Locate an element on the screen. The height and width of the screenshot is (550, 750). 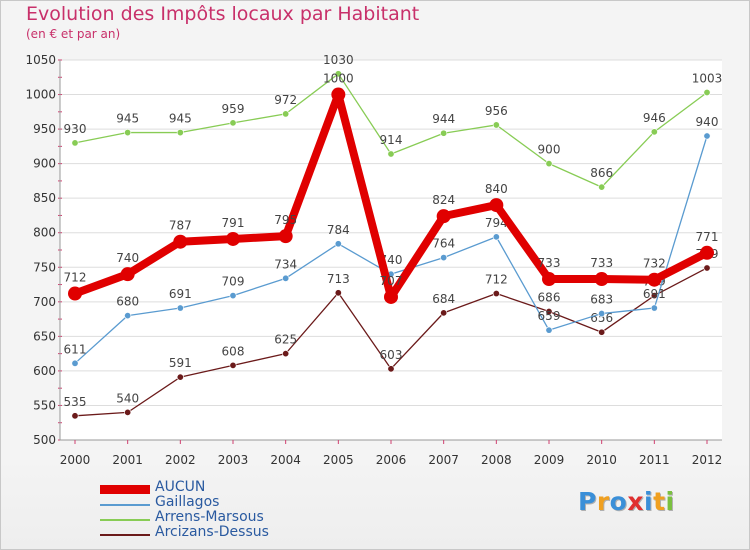
data-label-aucun: 740 is located at coordinates (127, 258).